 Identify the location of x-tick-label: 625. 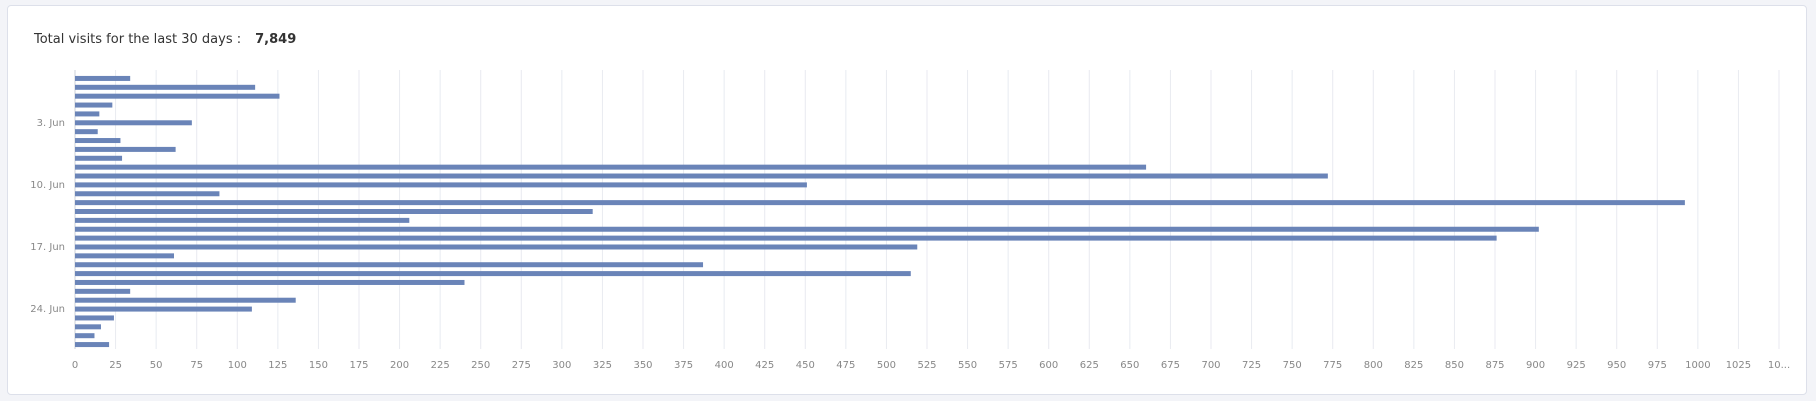
(1089, 365).